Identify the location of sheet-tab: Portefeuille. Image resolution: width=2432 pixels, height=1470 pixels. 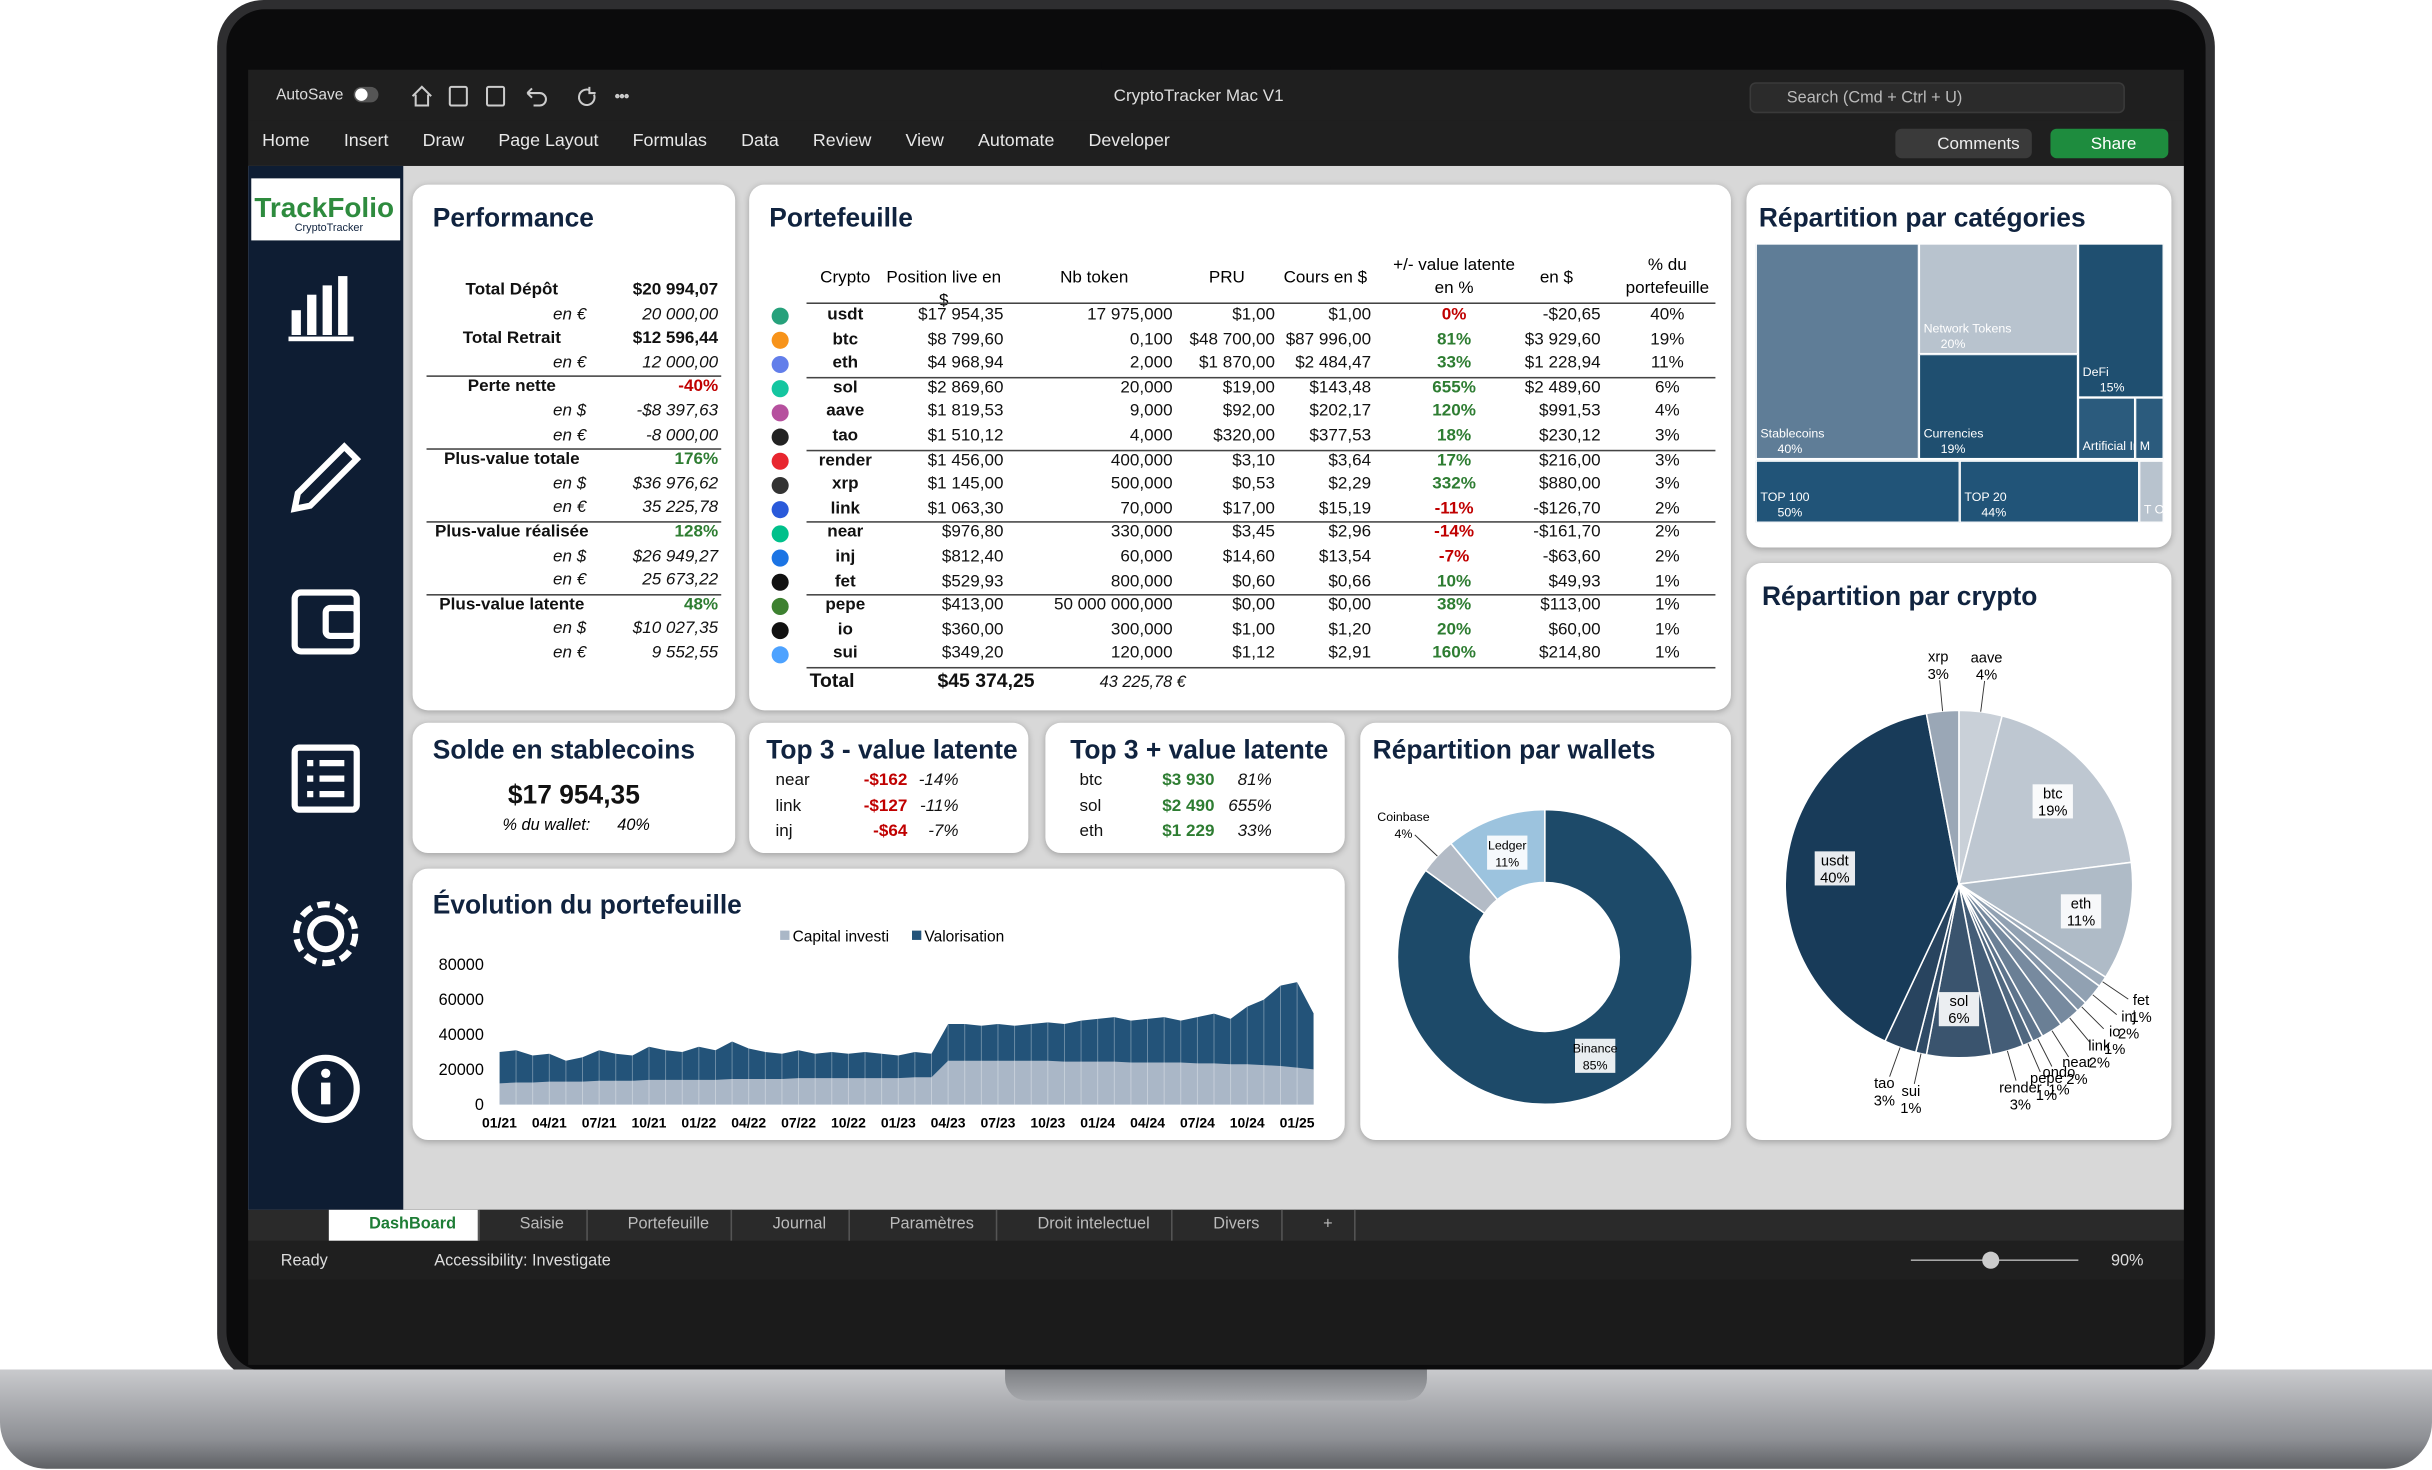
(660, 1225).